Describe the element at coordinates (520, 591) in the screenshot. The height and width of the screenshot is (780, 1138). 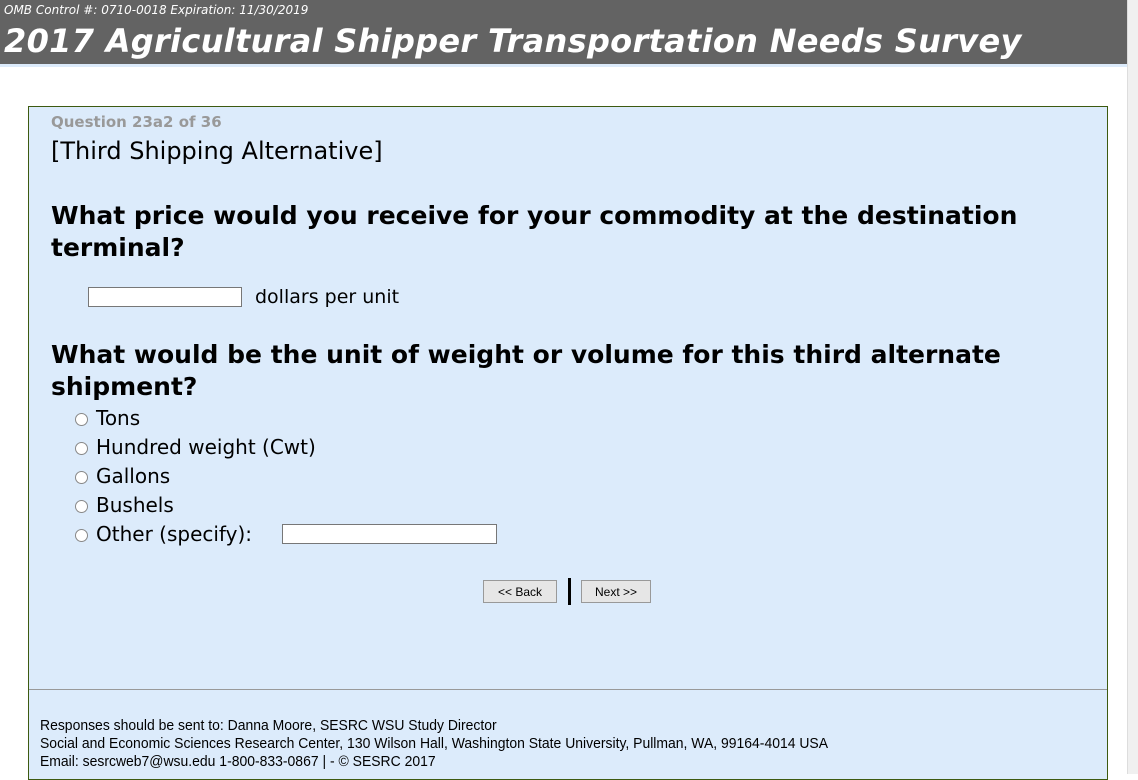
I see `back-button: << Back` at that location.